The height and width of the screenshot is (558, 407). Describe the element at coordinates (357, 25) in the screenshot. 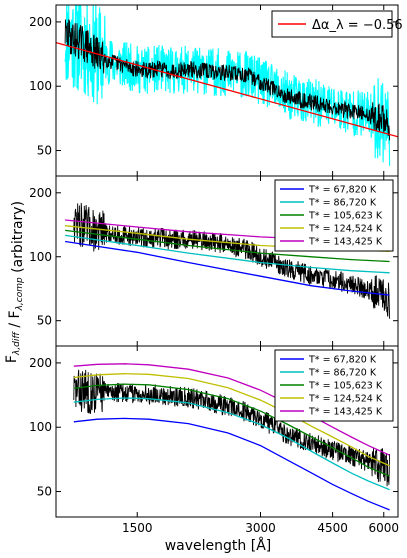

I see `legend-label: Δα_λ = −0.56` at that location.